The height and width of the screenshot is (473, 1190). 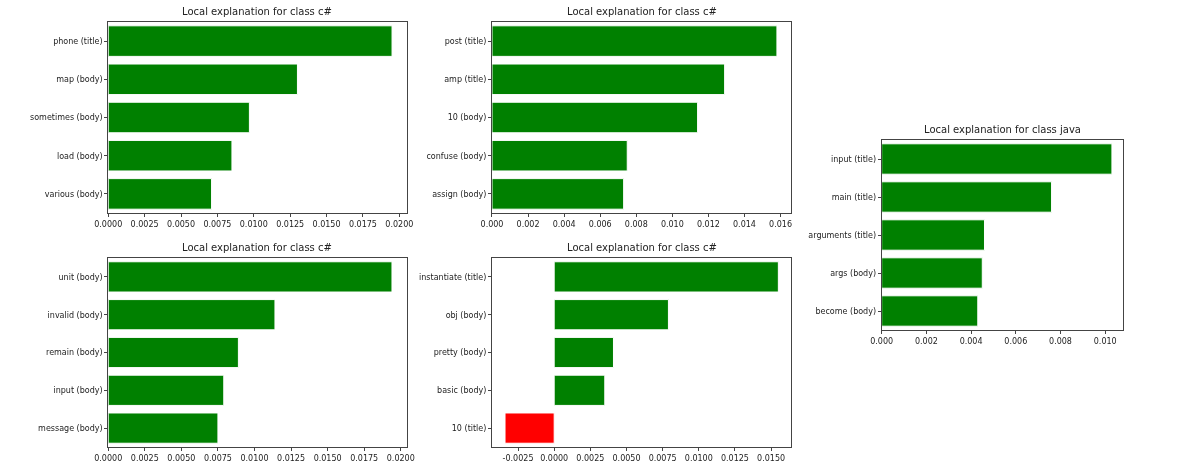 I want to click on x-tick-label: 0.016, so click(x=780, y=224).